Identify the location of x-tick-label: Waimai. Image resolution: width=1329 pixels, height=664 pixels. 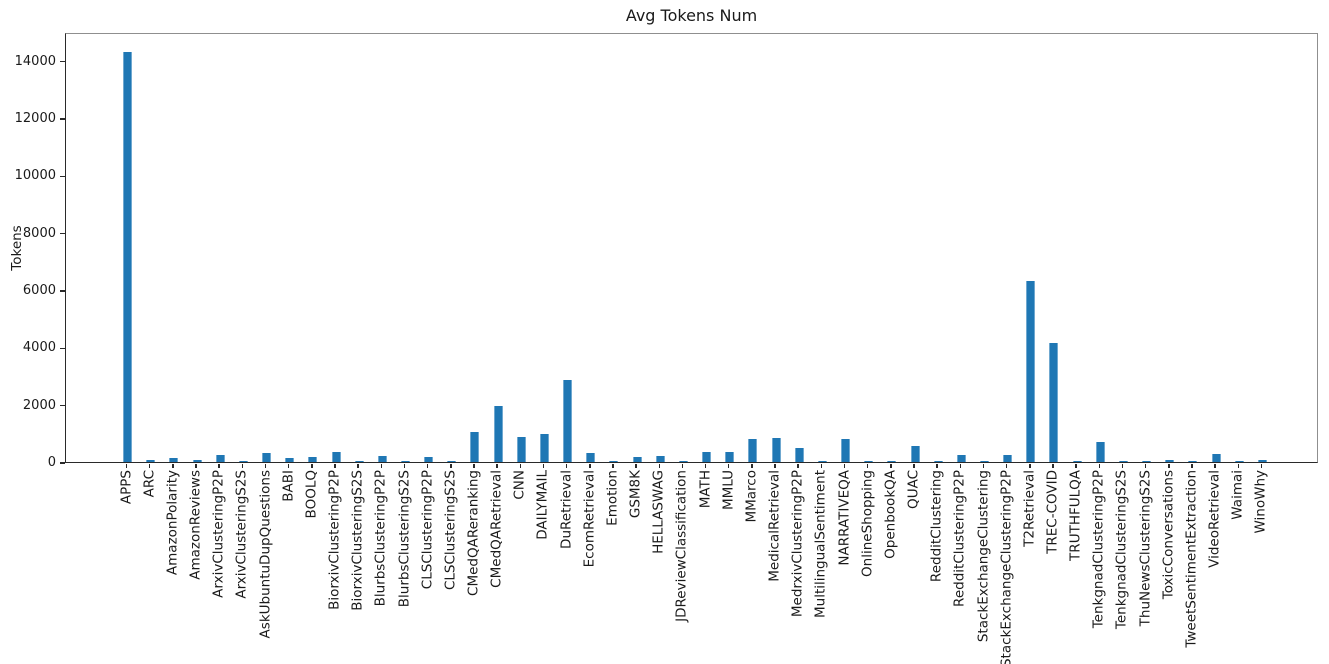
(1237, 495).